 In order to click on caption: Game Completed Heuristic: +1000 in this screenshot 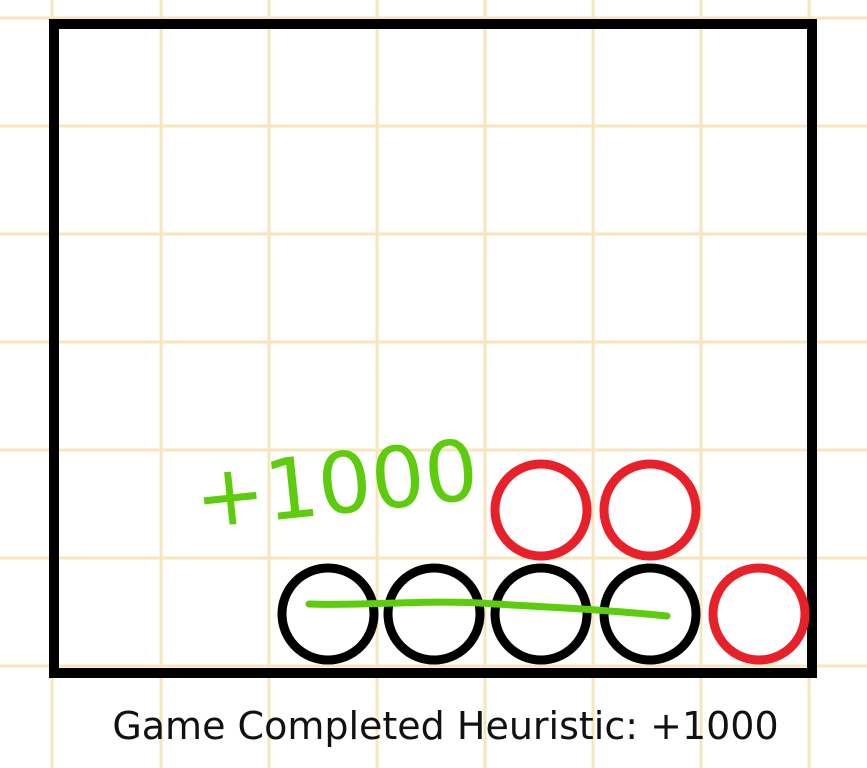, I will do `click(445, 726)`.